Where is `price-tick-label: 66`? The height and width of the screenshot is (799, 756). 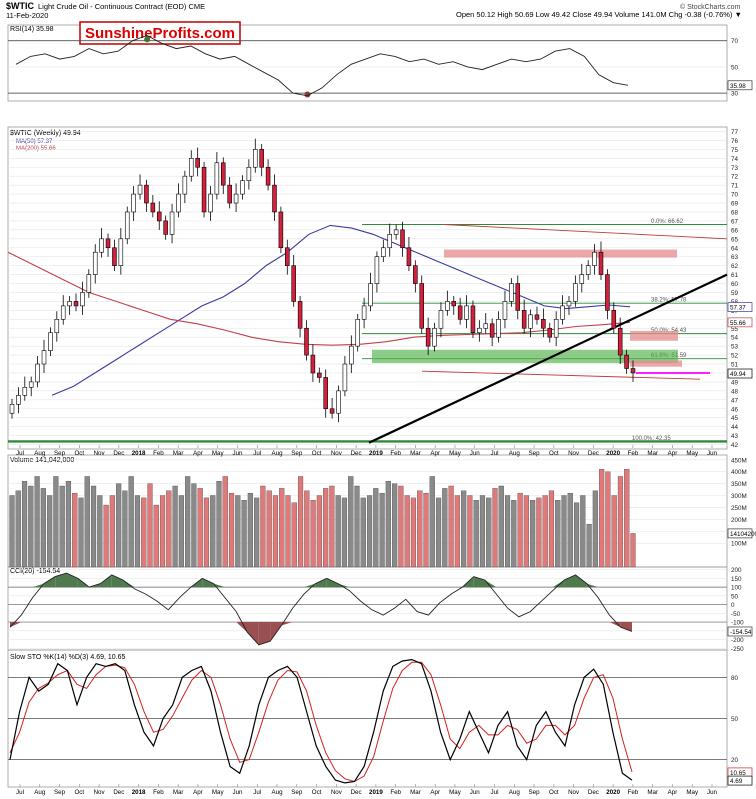
price-tick-label: 66 is located at coordinates (735, 230).